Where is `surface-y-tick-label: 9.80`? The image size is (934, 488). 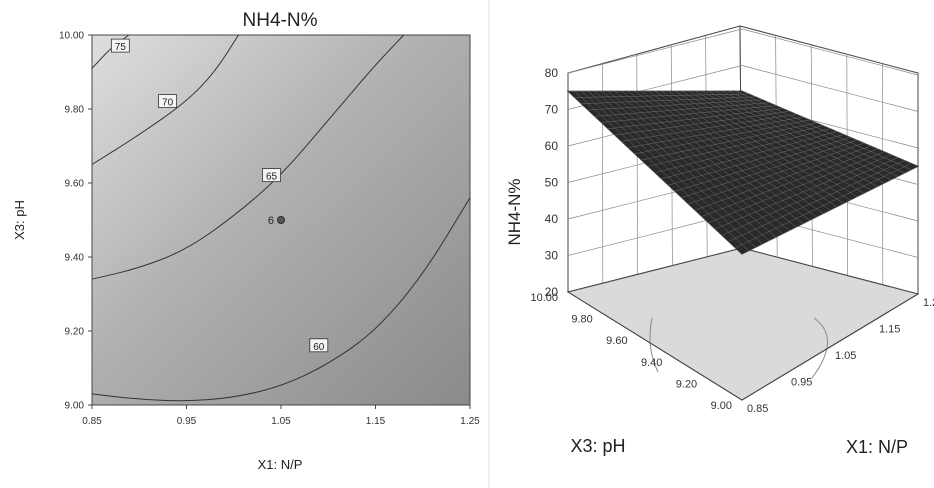
surface-y-tick-label: 9.80 is located at coordinates (581, 320).